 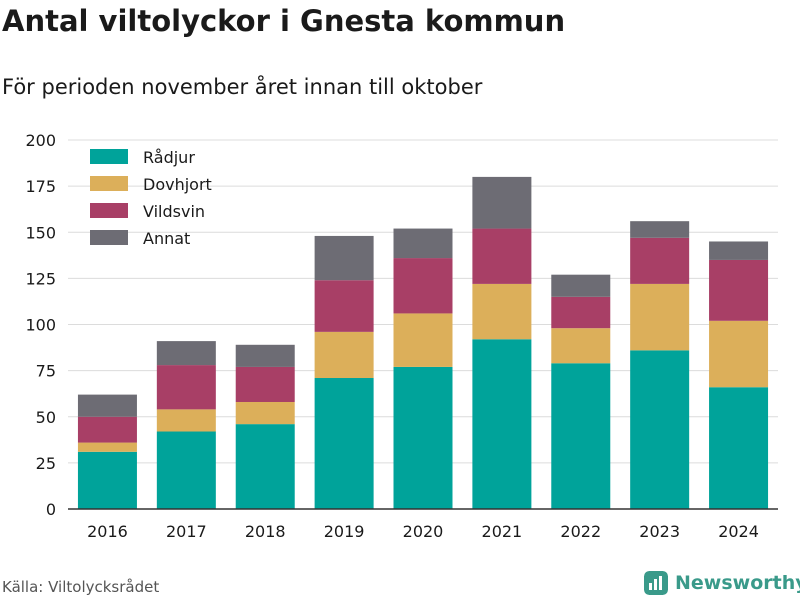 What do you see at coordinates (739, 250) in the screenshot?
I see `bar-annat-2024` at bounding box center [739, 250].